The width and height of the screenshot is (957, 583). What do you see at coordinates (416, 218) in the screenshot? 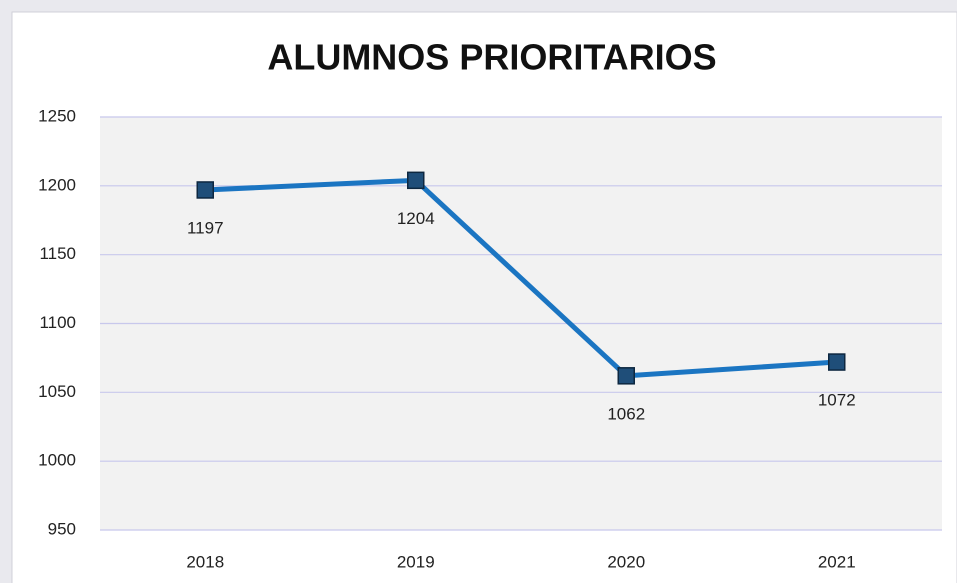
I see `data-label: 1204` at bounding box center [416, 218].